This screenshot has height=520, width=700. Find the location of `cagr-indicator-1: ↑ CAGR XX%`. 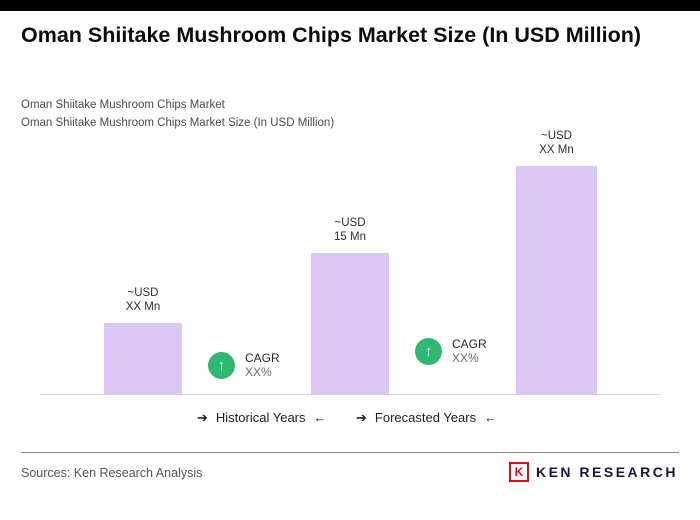

cagr-indicator-1: ↑ CAGR XX% is located at coordinates (244, 365).